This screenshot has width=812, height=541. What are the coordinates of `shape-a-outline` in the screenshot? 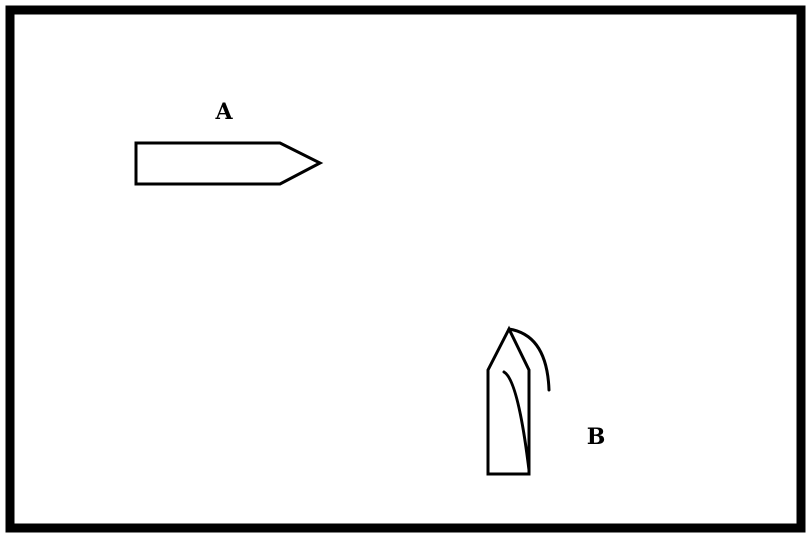 It's located at (229, 163).